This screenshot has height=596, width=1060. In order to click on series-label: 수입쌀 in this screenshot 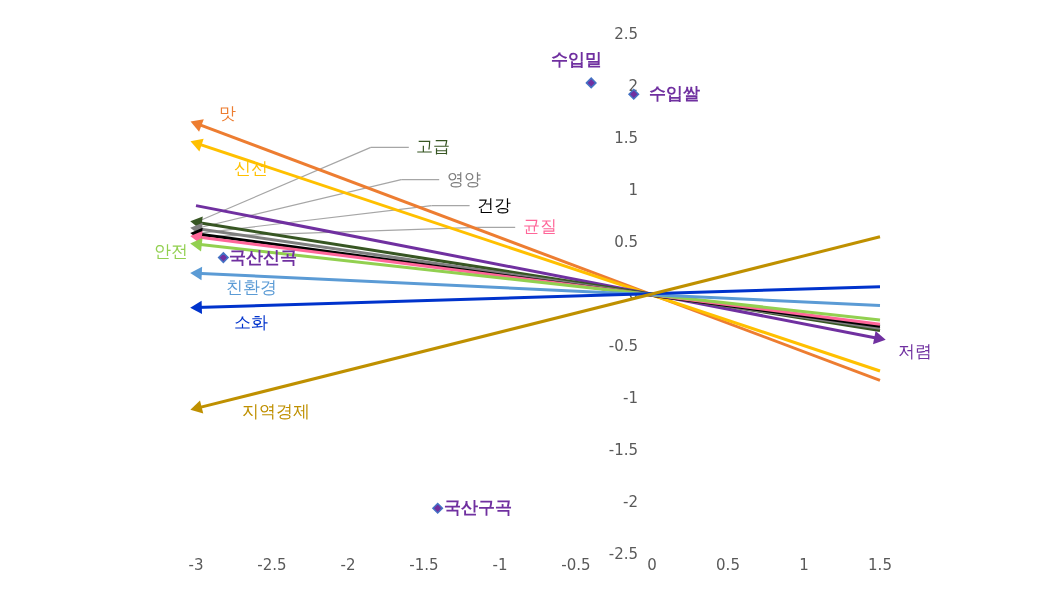, I will do `click(674, 93)`.